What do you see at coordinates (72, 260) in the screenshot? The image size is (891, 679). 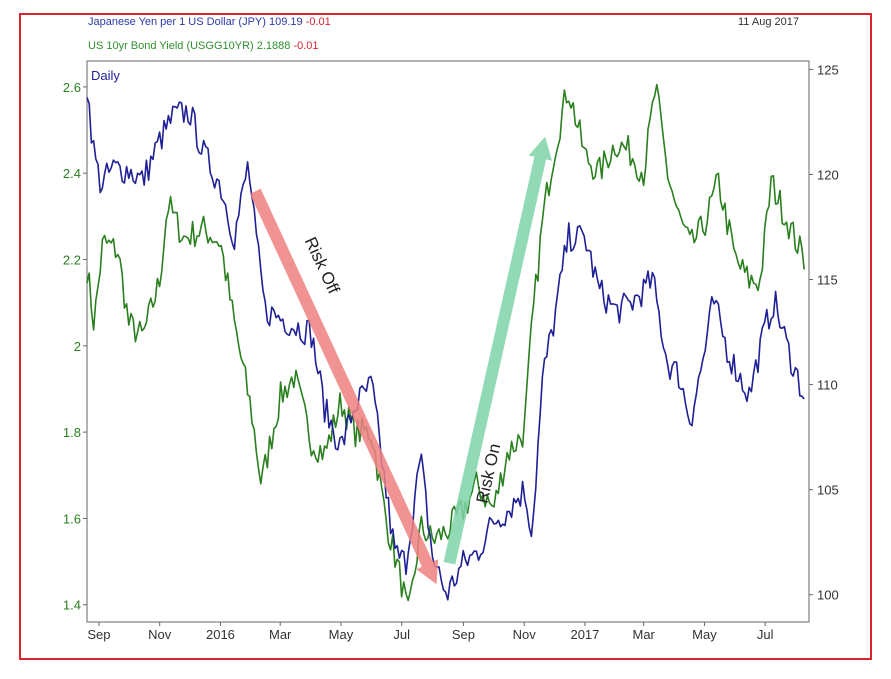 I see `y-left-tick-label: 2.2` at bounding box center [72, 260].